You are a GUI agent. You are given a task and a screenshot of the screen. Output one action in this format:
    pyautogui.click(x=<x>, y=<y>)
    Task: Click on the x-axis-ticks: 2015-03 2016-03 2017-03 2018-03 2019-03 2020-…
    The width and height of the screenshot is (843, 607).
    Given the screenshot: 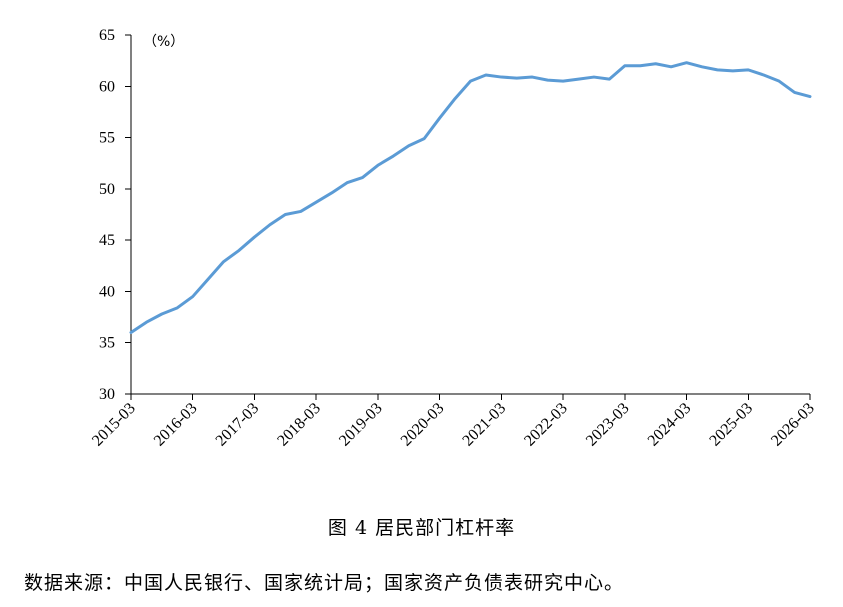 What is the action you would take?
    pyautogui.click(x=453, y=422)
    